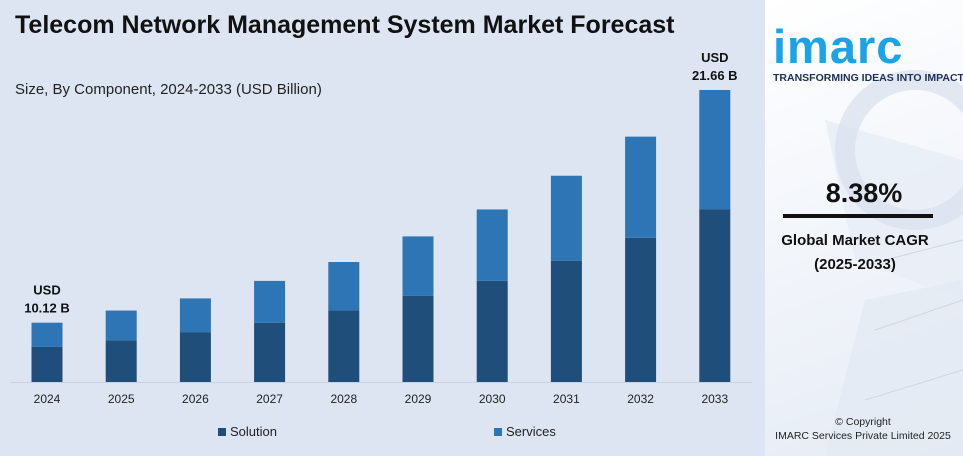 The width and height of the screenshot is (963, 456). What do you see at coordinates (641, 187) in the screenshot?
I see `bar-services-2032` at bounding box center [641, 187].